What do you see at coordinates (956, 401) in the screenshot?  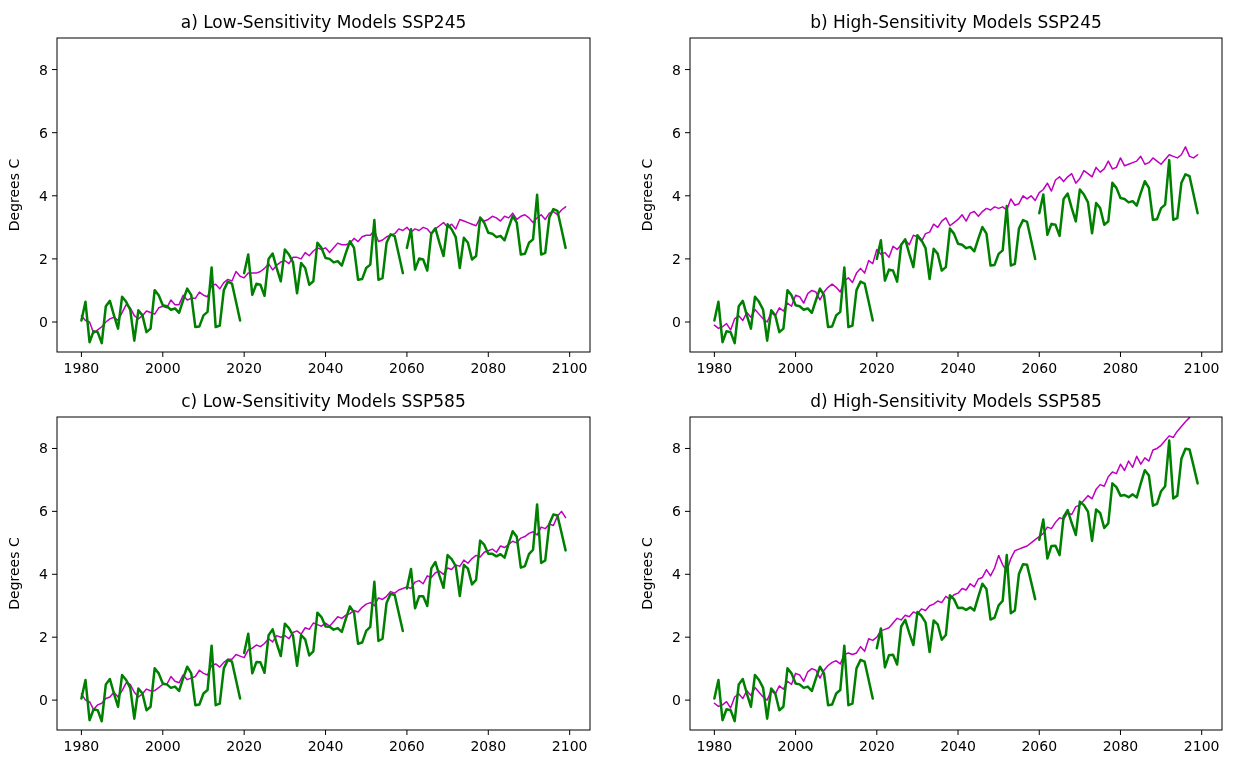 I see `chart-title: d) High-Sensitivity Models SSP585` at bounding box center [956, 401].